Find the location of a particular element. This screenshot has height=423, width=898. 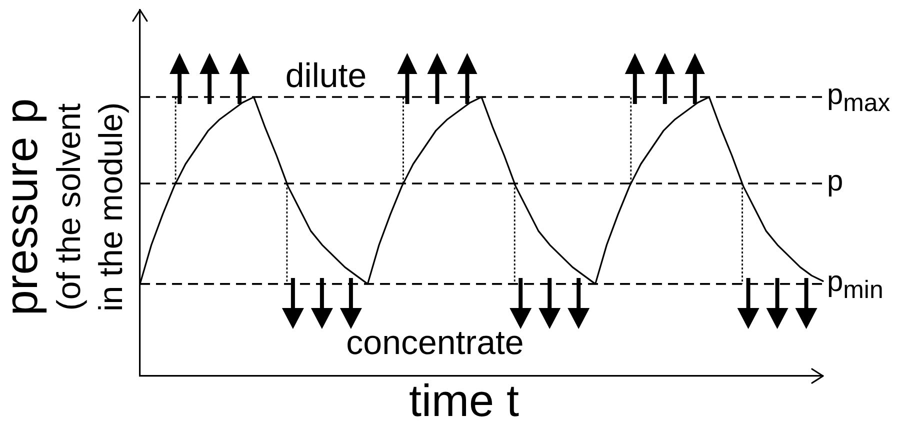

annotation: concentrate is located at coordinates (435, 343).